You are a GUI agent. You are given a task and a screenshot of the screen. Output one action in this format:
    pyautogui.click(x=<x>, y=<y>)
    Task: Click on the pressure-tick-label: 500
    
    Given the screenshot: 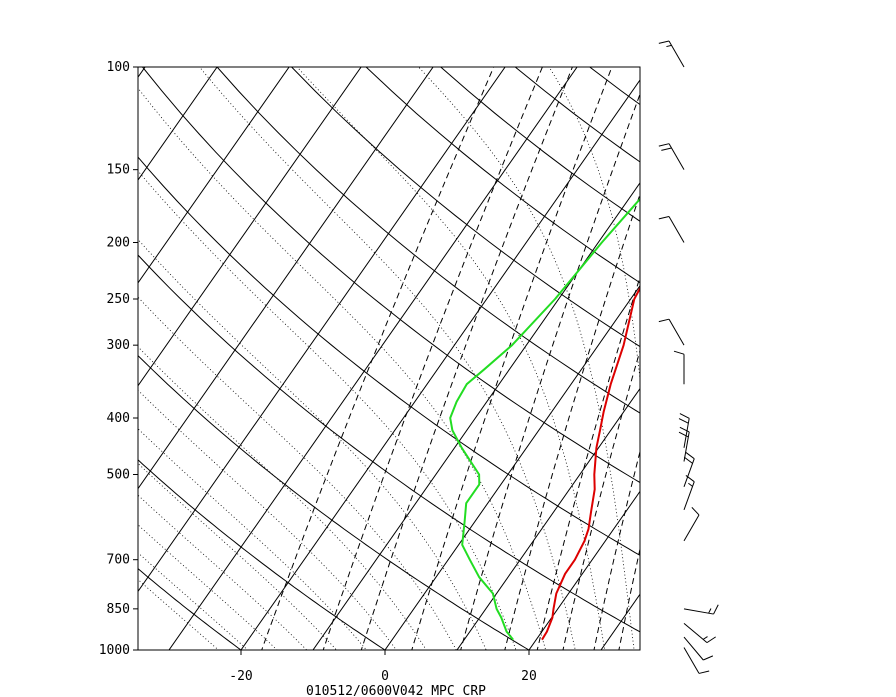 What is the action you would take?
    pyautogui.click(x=118, y=474)
    